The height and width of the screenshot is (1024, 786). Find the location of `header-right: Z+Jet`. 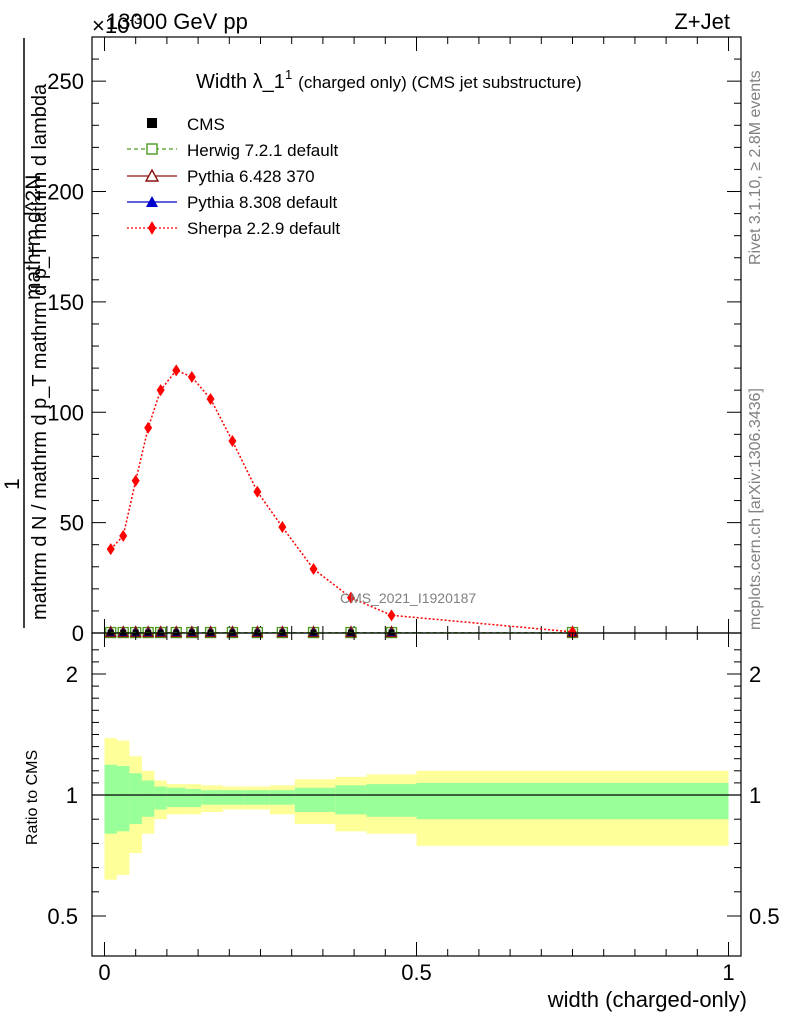

header-right: Z+Jet is located at coordinates (702, 21).